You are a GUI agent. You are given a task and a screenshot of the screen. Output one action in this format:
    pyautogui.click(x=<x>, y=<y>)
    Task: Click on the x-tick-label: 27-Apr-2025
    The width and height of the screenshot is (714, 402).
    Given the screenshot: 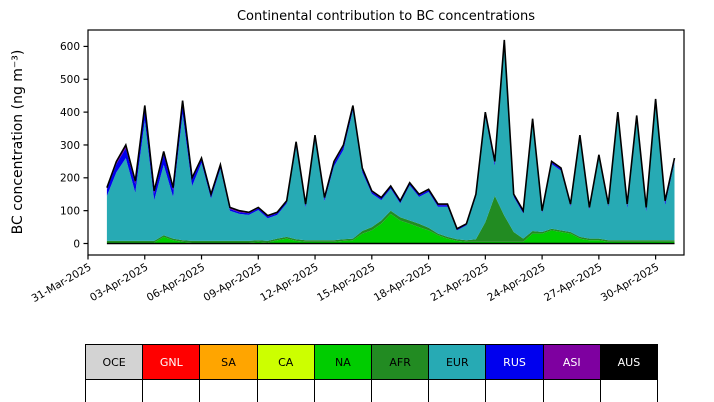 What is the action you would take?
    pyautogui.click(x=573, y=282)
    